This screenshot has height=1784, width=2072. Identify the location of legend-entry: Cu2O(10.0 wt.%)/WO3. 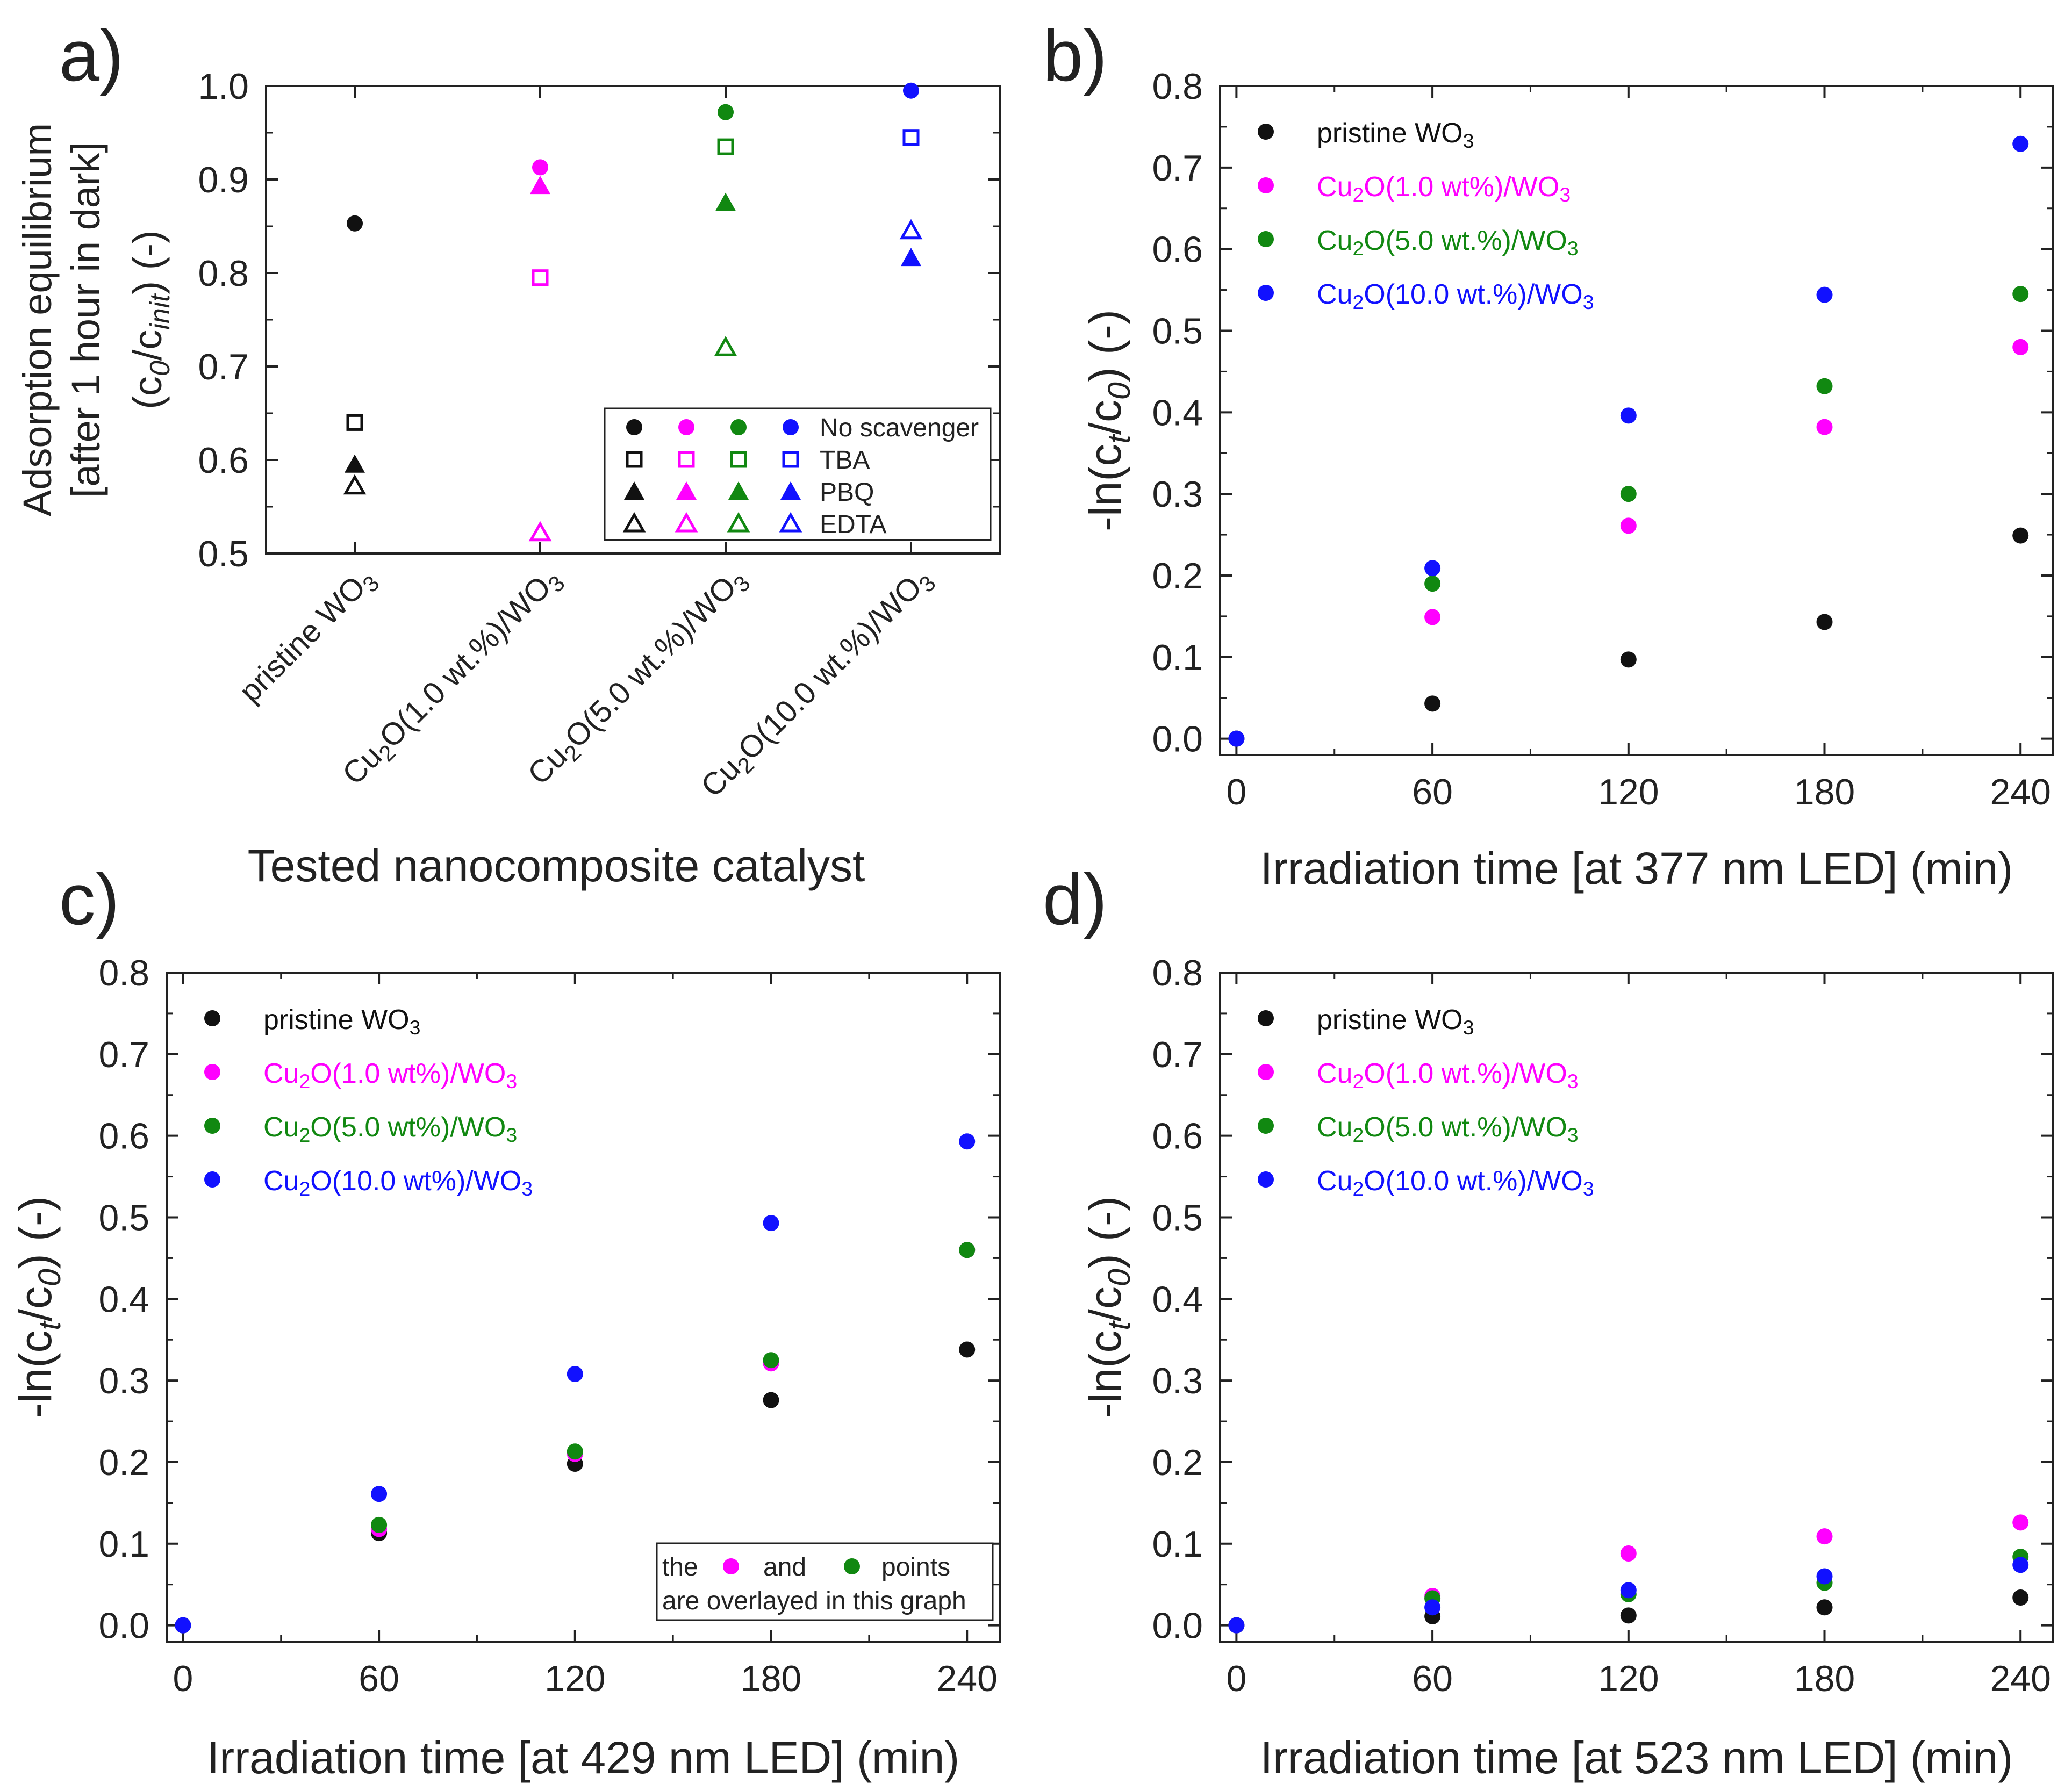
(1455, 1183).